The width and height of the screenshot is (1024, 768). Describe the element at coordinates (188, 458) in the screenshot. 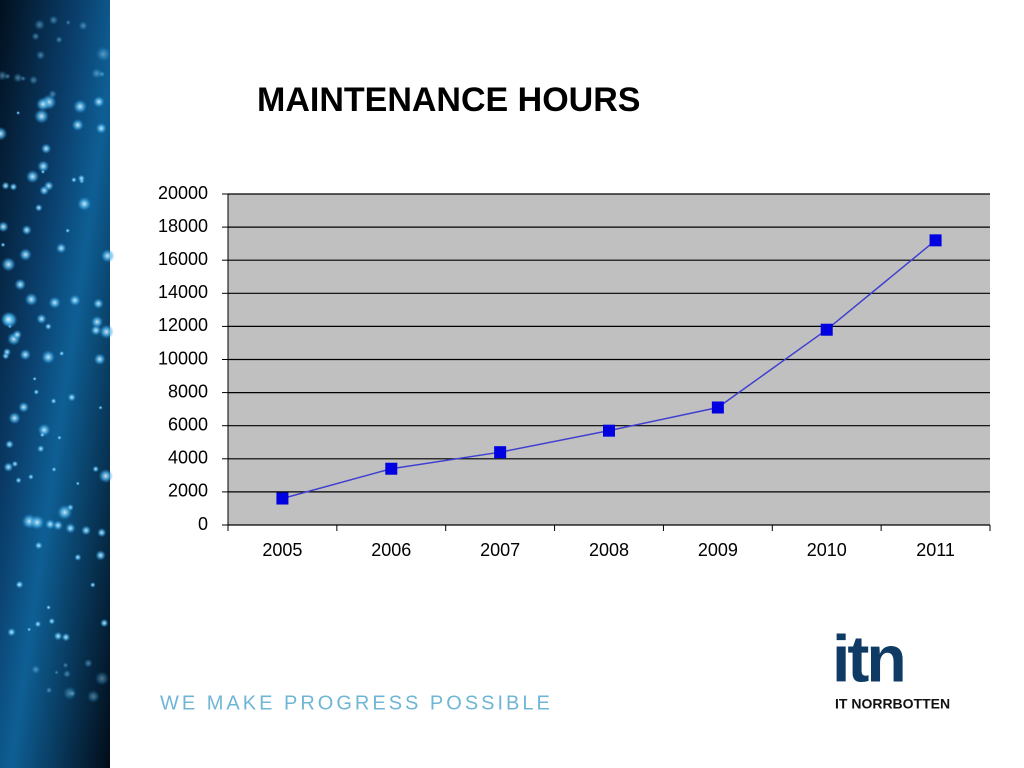

I see `y-tick-label: 4000` at that location.